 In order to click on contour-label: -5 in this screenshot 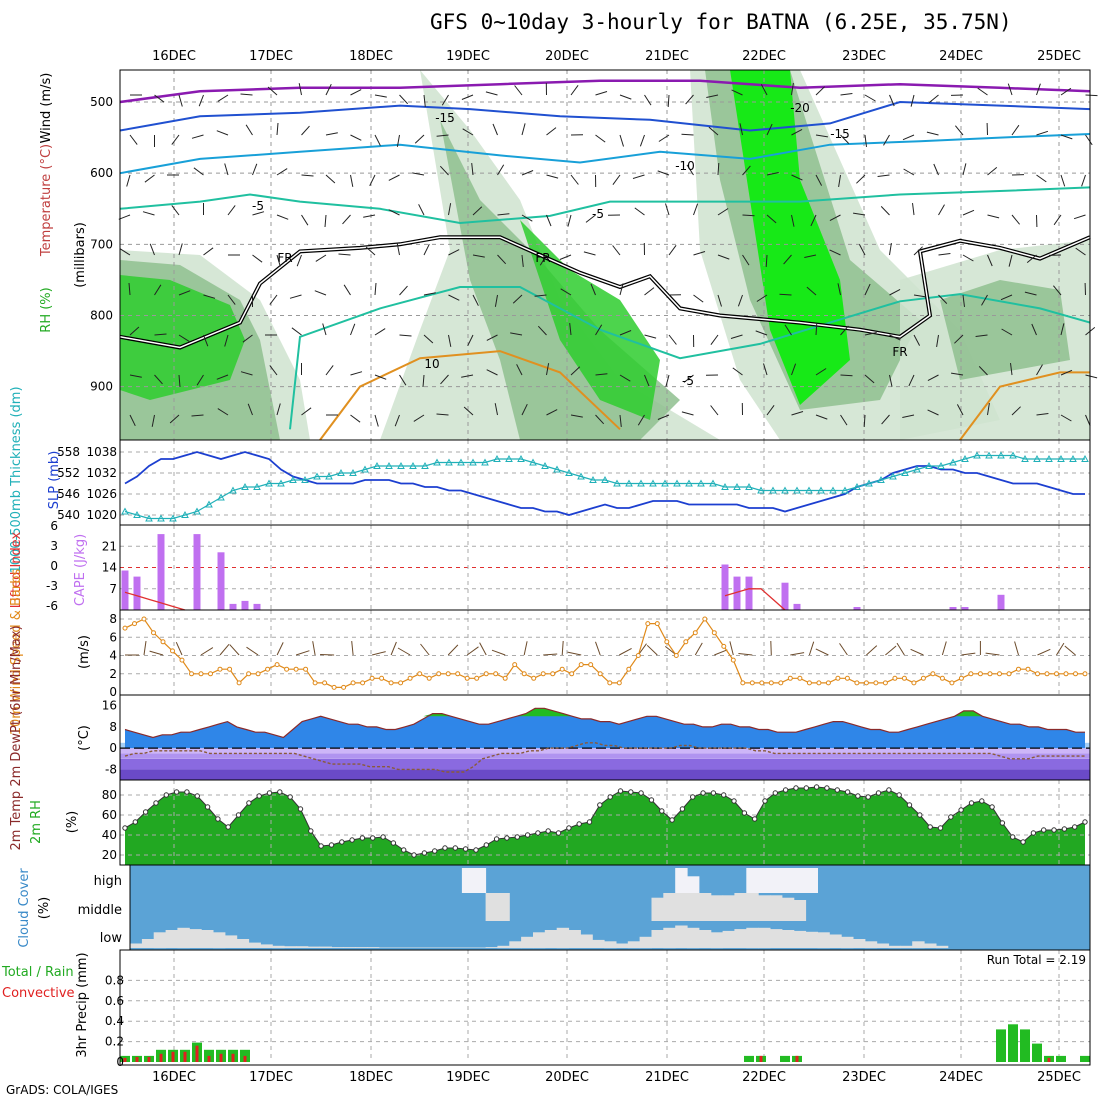, I will do `click(258, 206)`.